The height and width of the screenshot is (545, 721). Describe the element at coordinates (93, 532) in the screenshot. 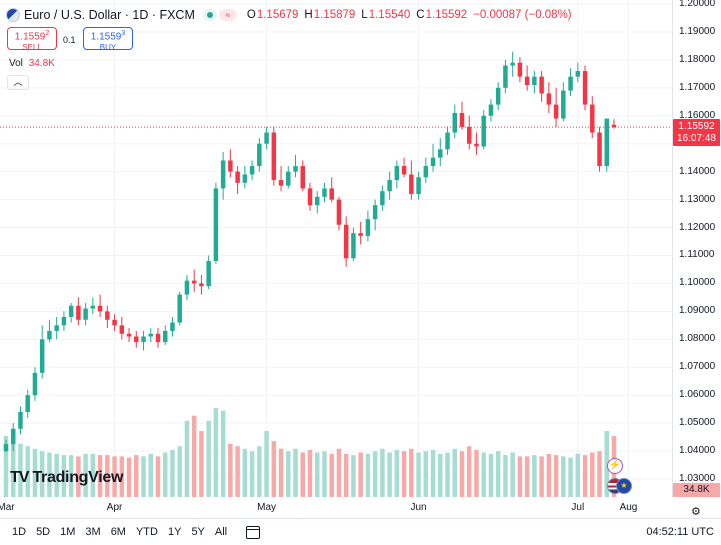

I see `range-3m: 3M` at that location.